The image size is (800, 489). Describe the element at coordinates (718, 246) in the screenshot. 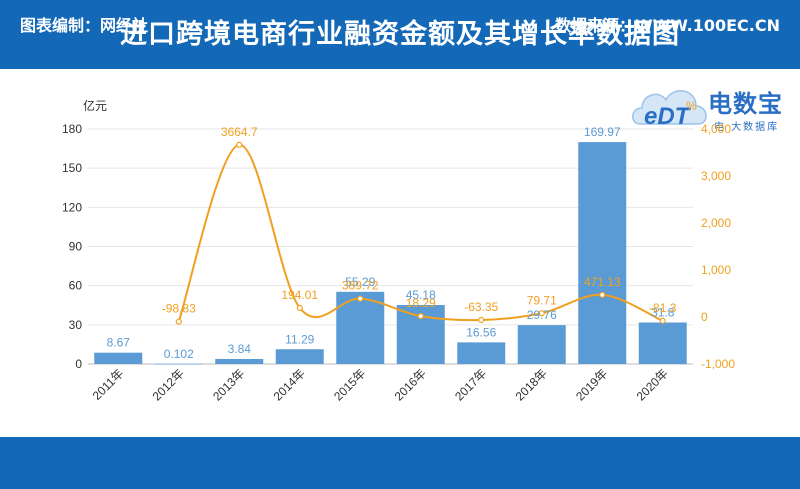

I see `right-axis-ticks: -1,000 0 1,000 2,000 3,000 4,000` at that location.